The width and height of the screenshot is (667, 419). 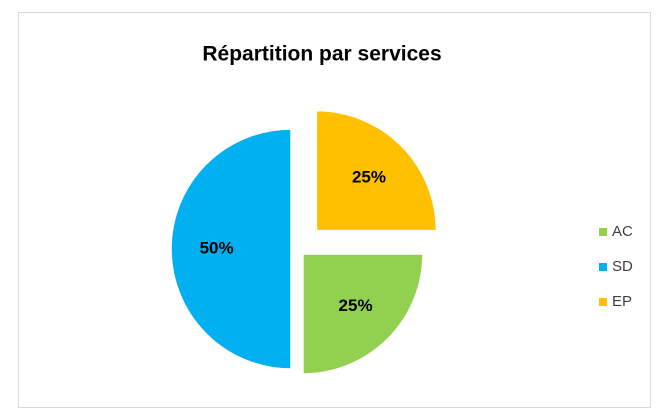 What do you see at coordinates (622, 301) in the screenshot?
I see `legend-label: EP` at bounding box center [622, 301].